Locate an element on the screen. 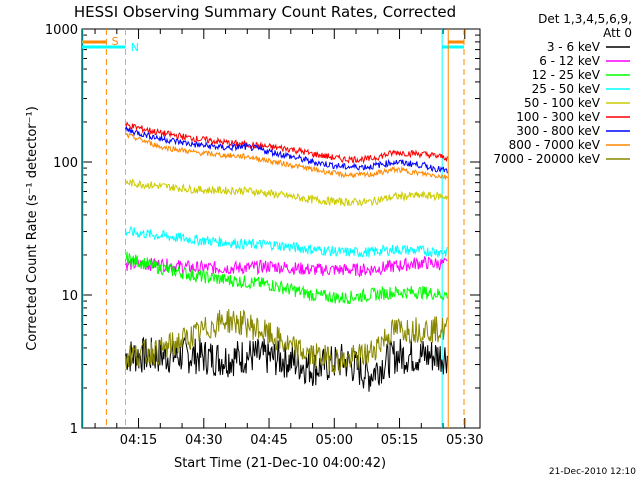 The image size is (640, 480). legend-entry-label: 300 - 800 keV is located at coordinates (558, 131).